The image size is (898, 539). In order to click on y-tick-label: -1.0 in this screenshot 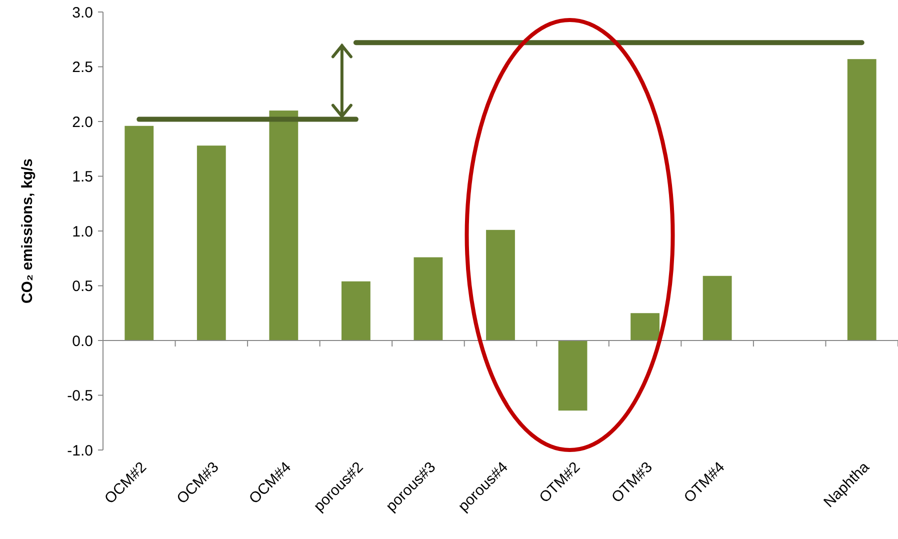, I will do `click(80, 451)`.